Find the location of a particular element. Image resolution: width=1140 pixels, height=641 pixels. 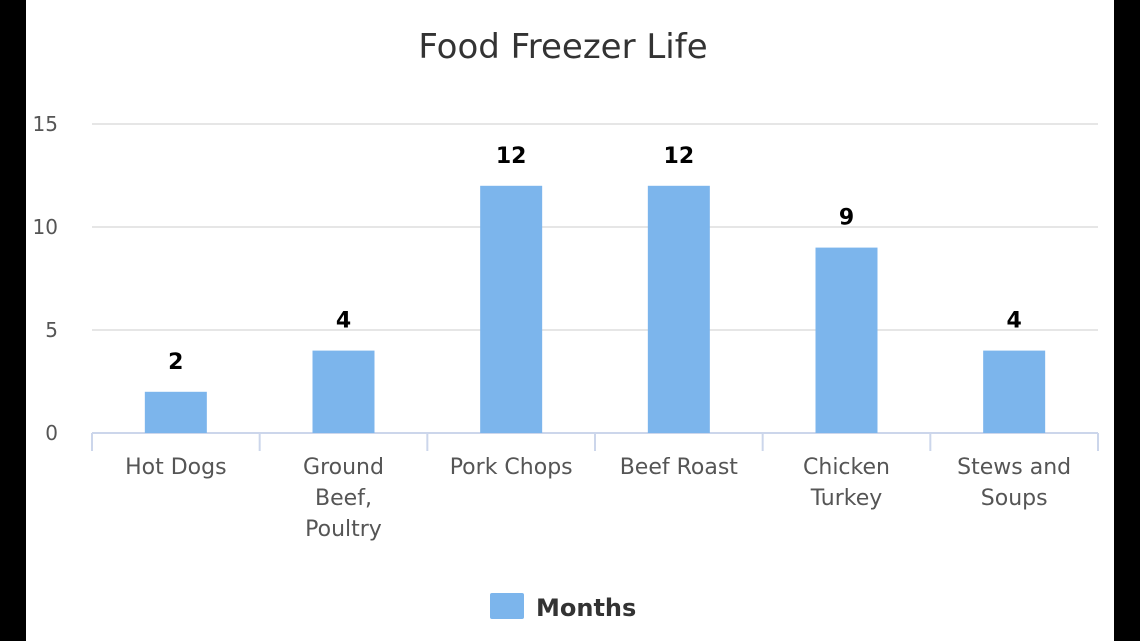

y-tick-label: 10 is located at coordinates (45, 227).